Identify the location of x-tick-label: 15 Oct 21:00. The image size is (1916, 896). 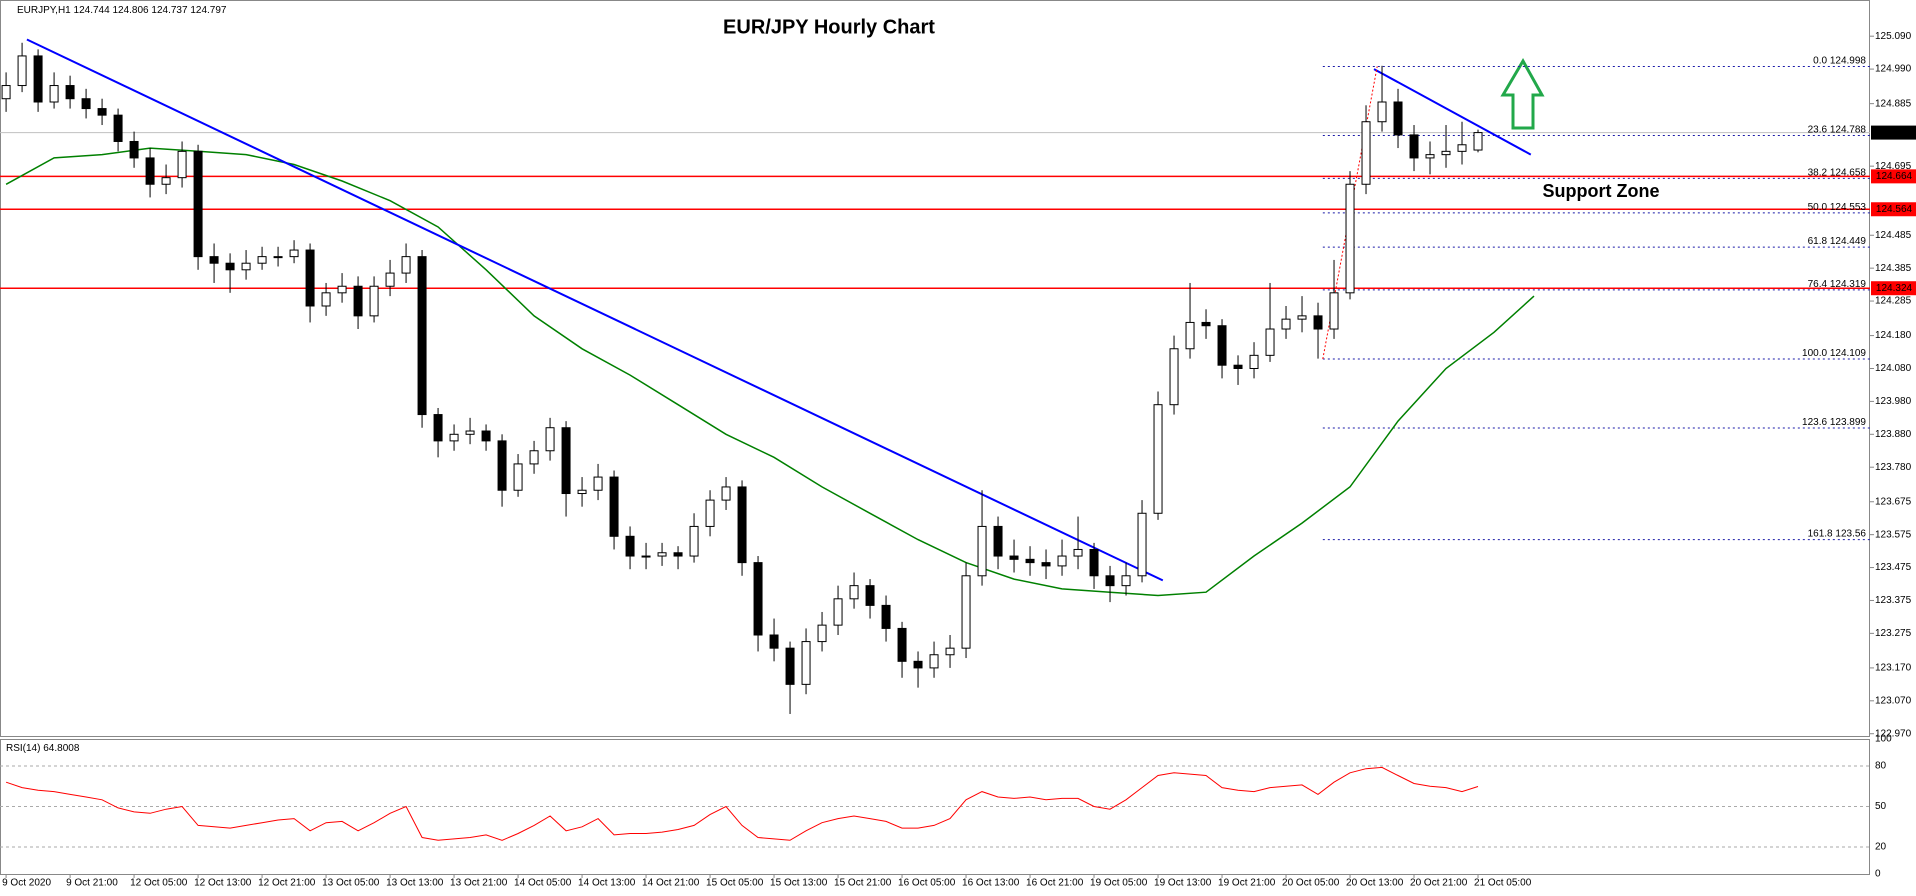
(863, 883).